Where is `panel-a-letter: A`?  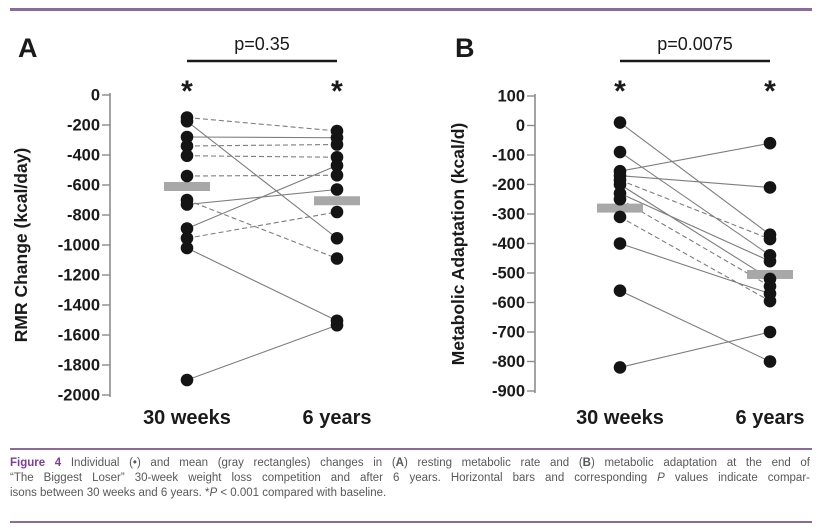 panel-a-letter: A is located at coordinates (28, 48).